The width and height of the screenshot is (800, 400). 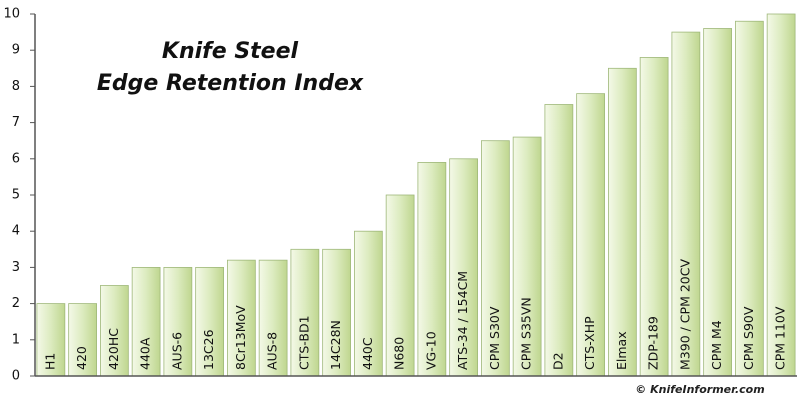 I want to click on y-tick-label: 9, so click(x=16, y=50).